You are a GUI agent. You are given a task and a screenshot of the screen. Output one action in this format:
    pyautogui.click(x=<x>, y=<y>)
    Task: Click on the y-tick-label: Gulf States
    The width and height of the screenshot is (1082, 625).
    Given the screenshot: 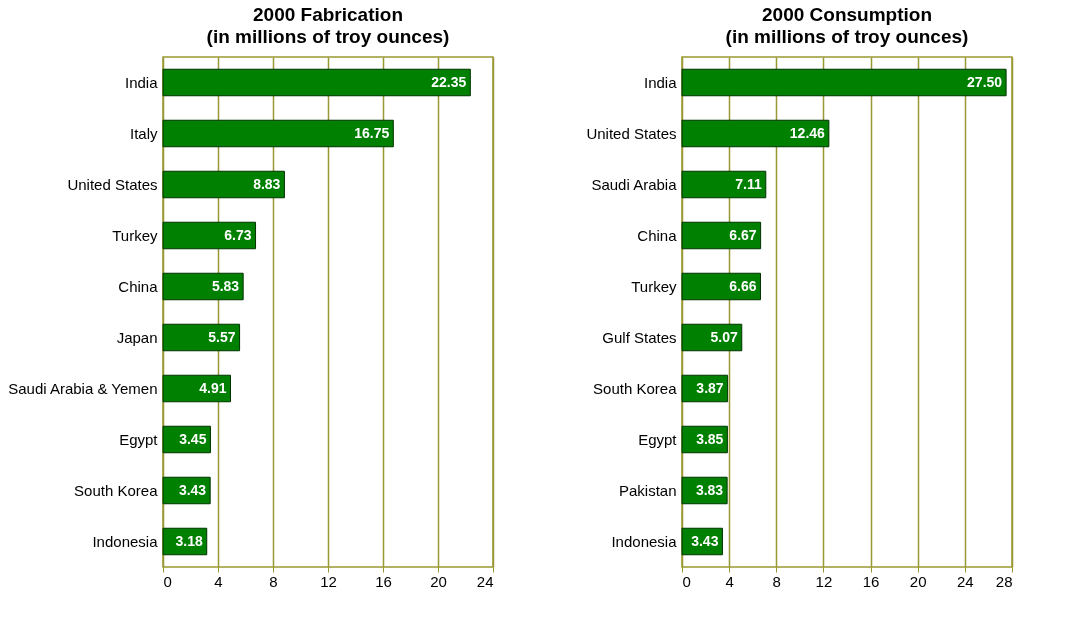 What is the action you would take?
    pyautogui.click(x=639, y=337)
    